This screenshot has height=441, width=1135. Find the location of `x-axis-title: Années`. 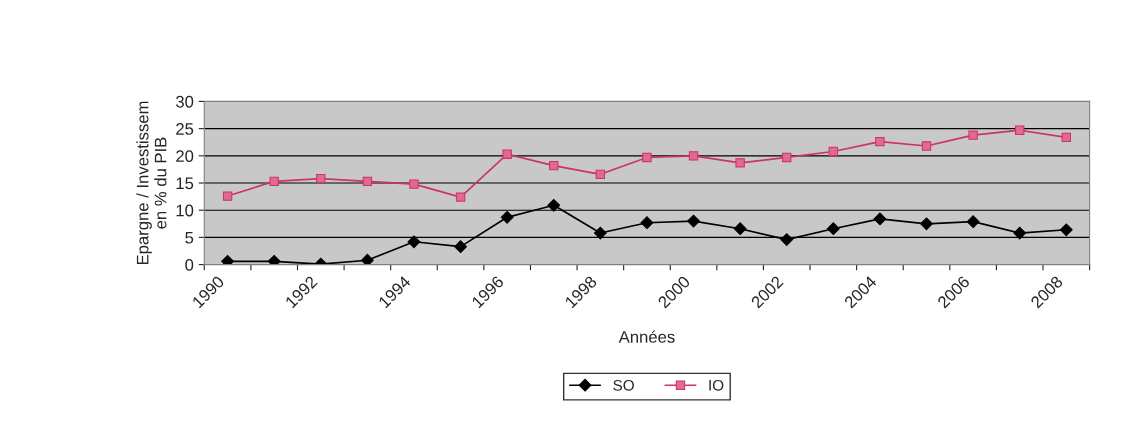

x-axis-title: Années is located at coordinates (646, 336).